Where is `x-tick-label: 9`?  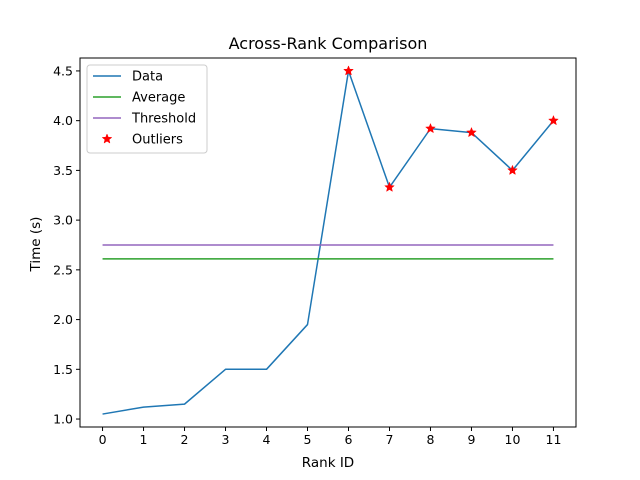 x-tick-label: 9 is located at coordinates (471, 439).